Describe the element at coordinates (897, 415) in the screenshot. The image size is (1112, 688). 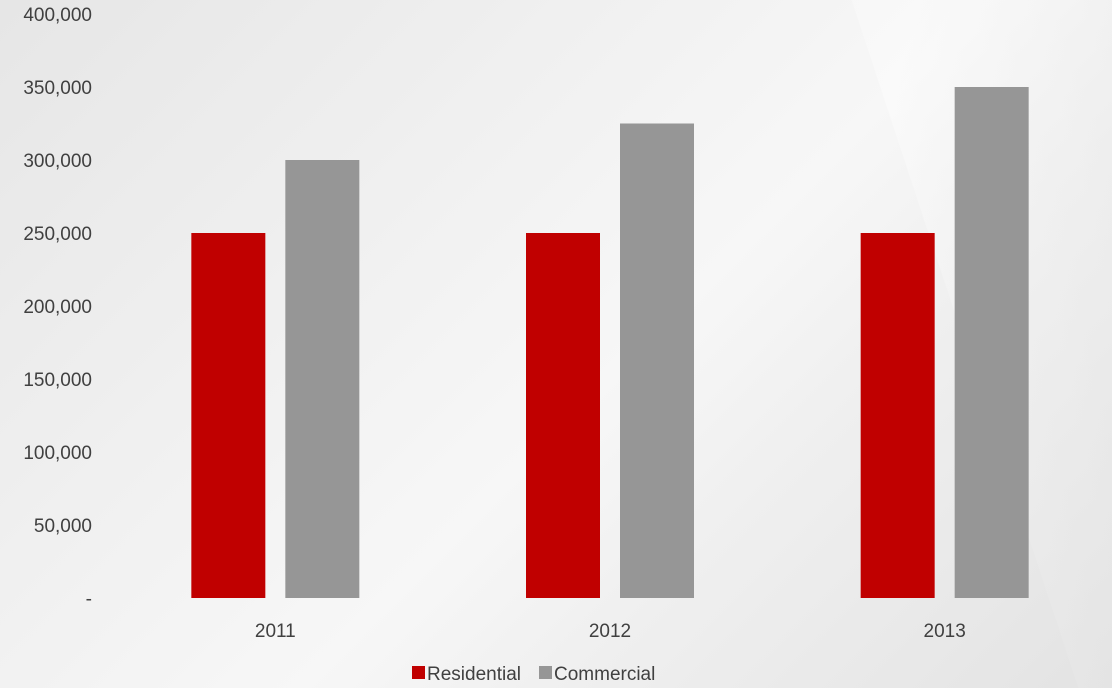
I see `bar-residential-2013` at that location.